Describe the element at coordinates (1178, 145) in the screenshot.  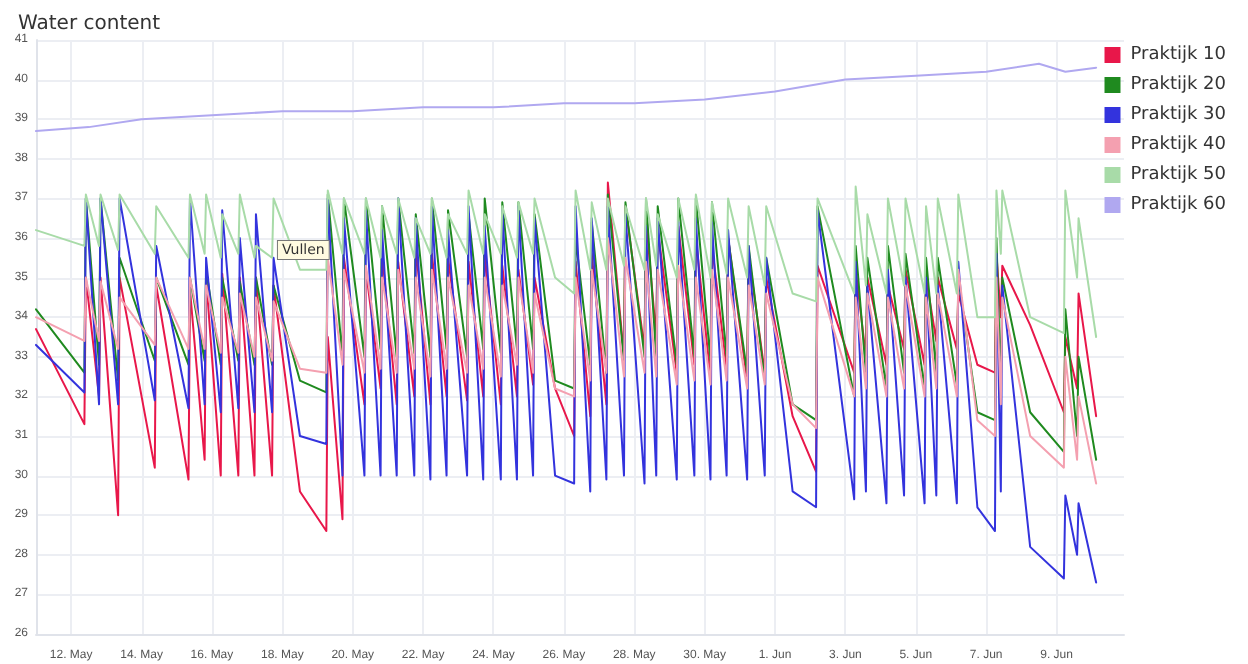
I see `legend-label: Praktijk 40` at that location.